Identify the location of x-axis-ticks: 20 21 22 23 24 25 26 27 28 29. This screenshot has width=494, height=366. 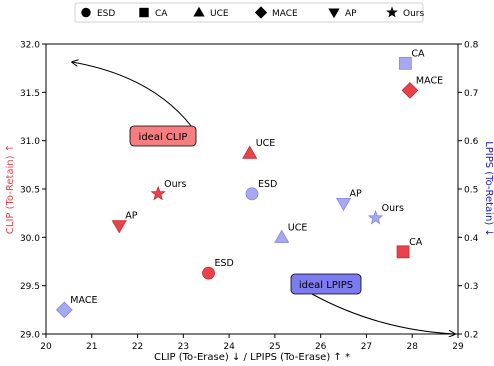
(252, 343).